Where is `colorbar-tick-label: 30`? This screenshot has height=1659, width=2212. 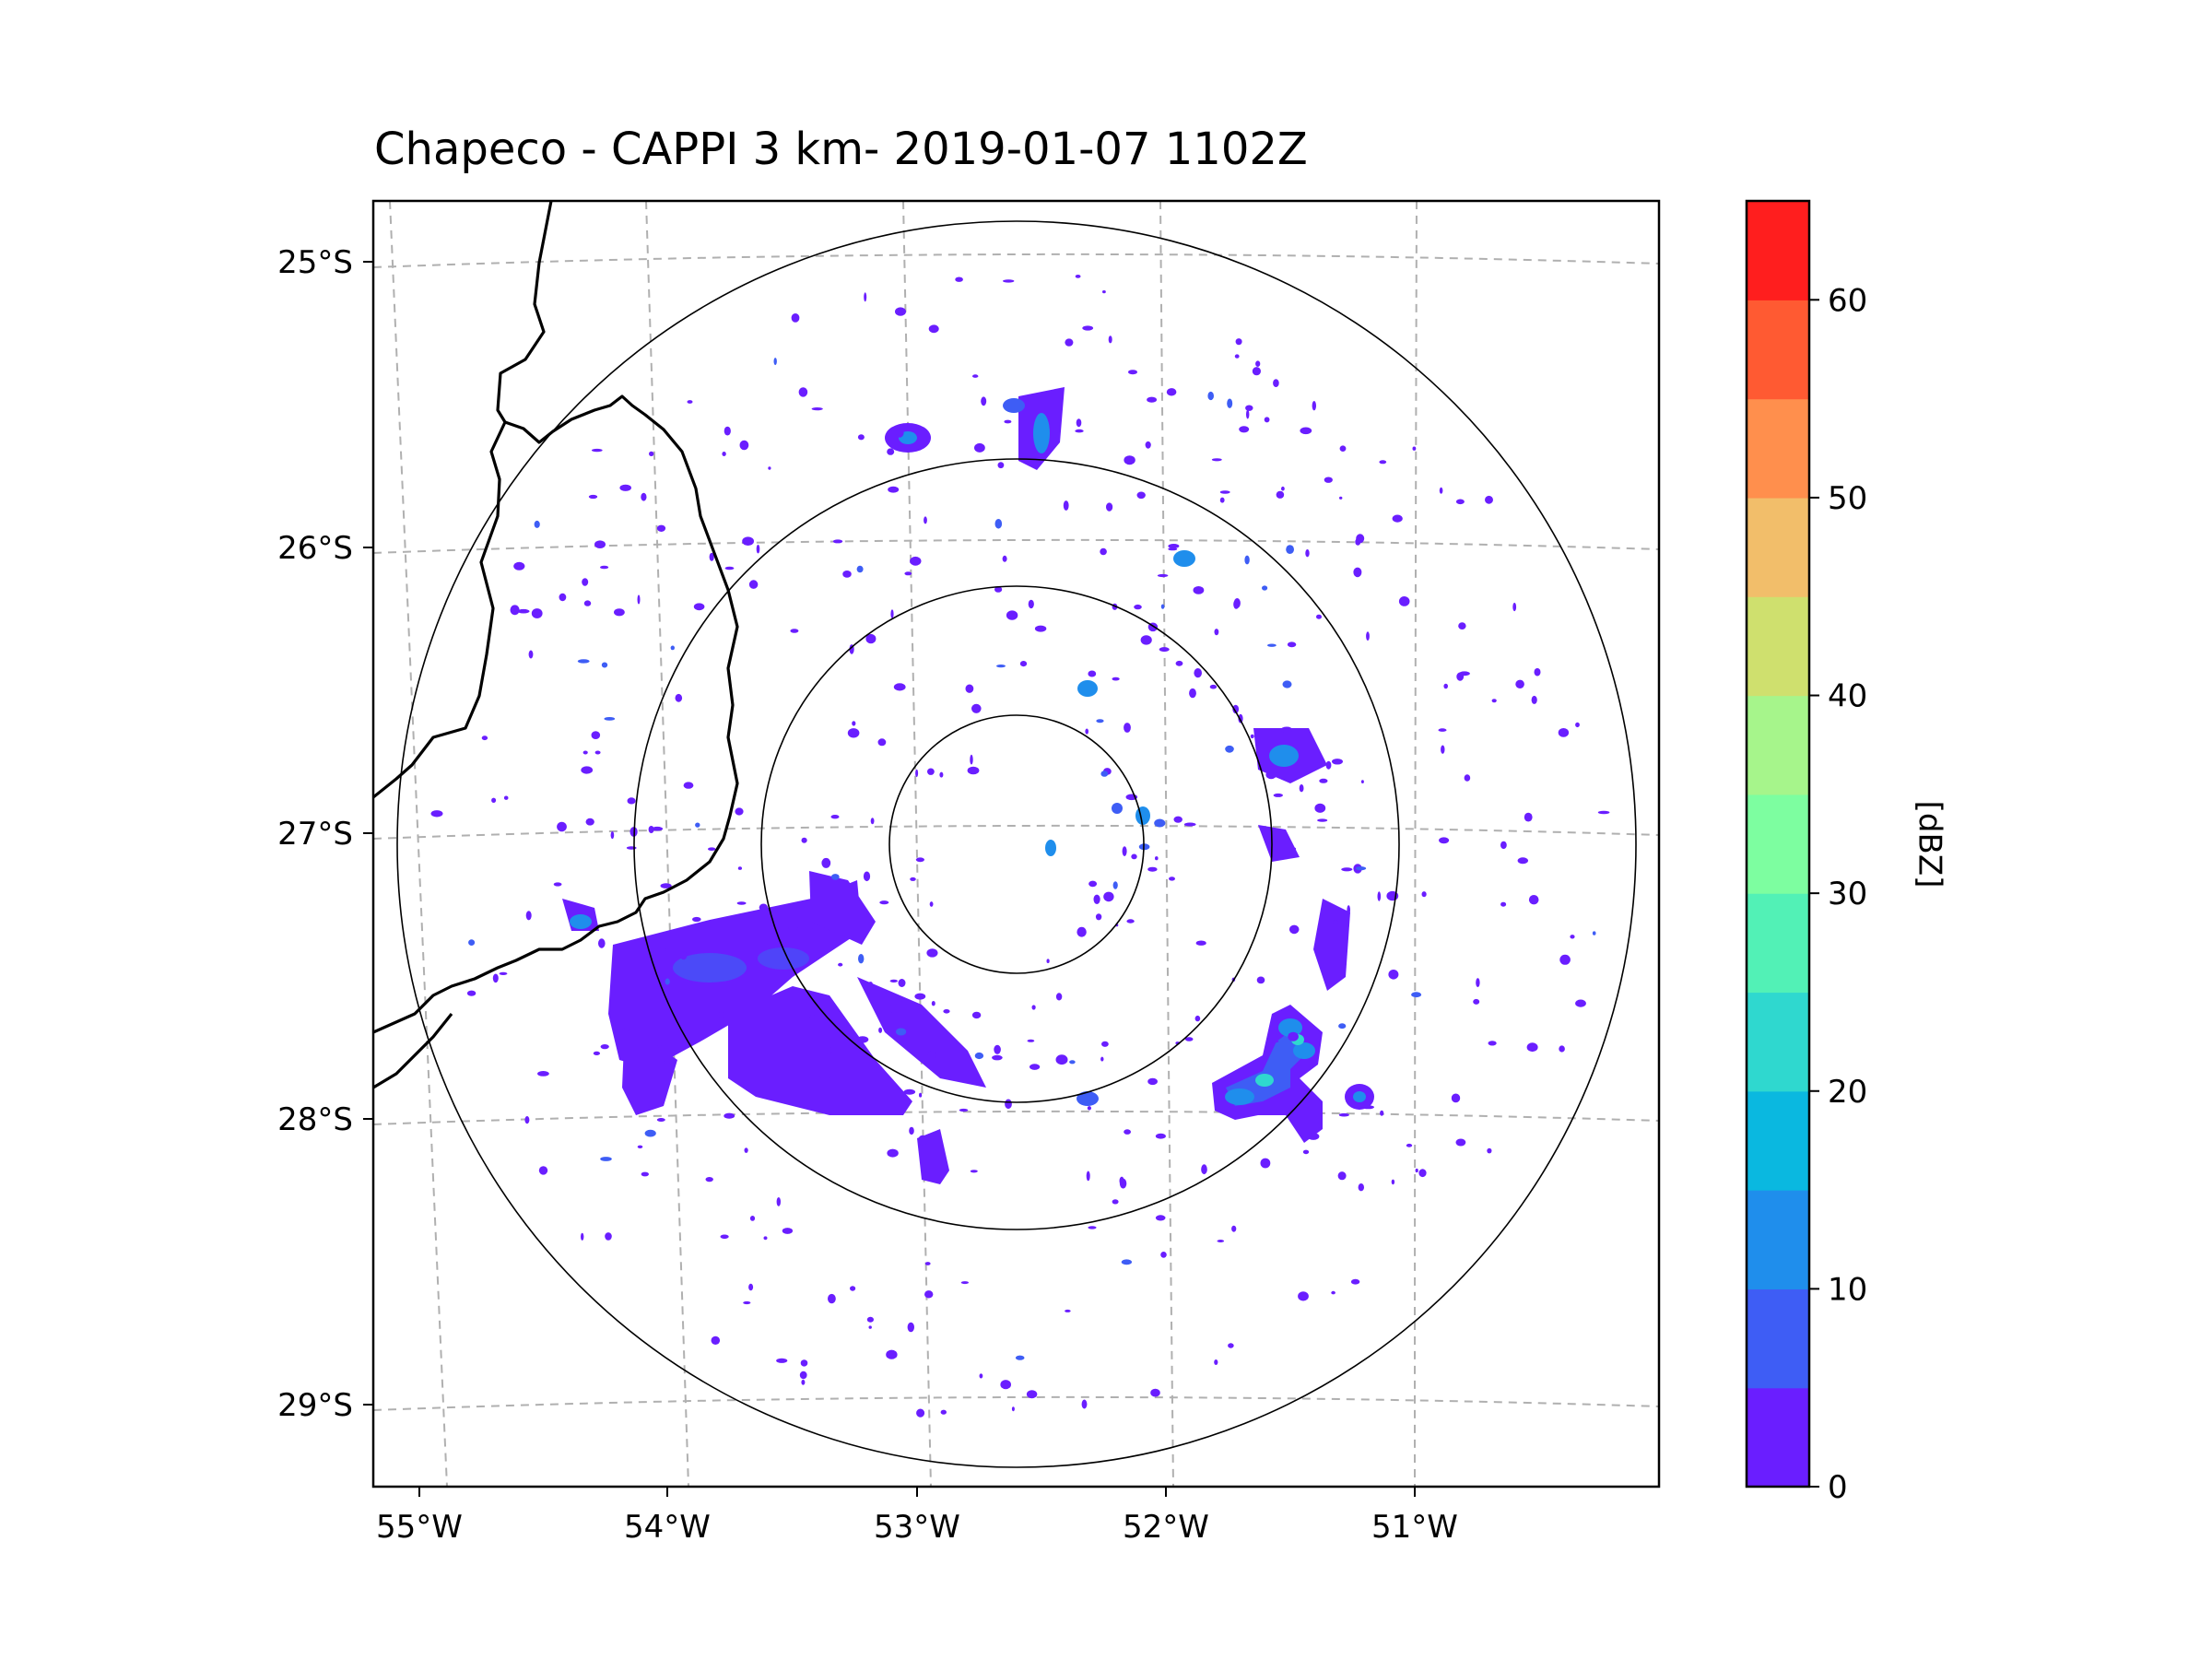 colorbar-tick-label: 30 is located at coordinates (1847, 894).